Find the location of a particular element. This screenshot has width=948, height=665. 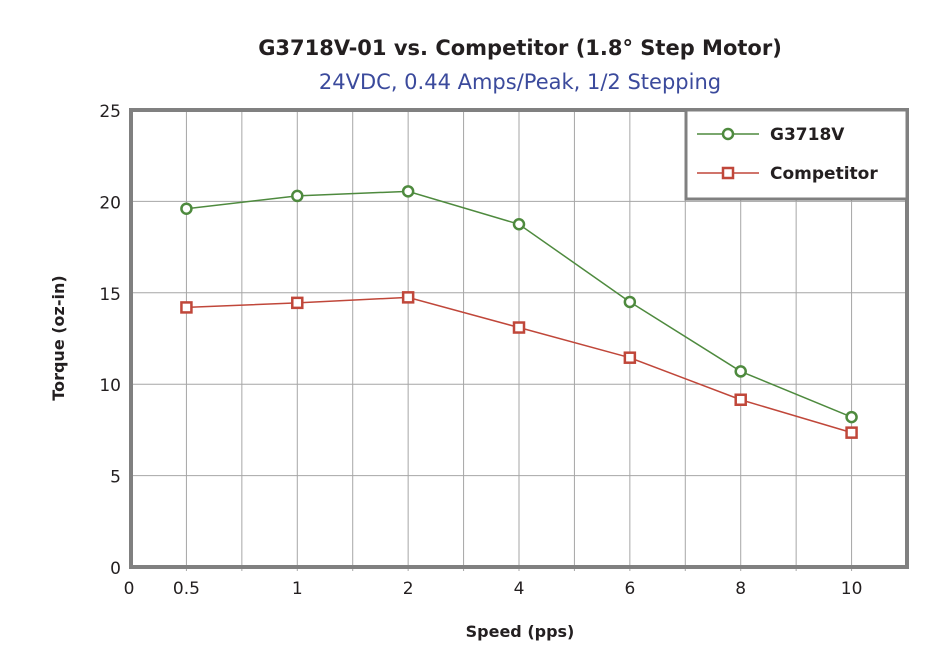

legend-label: G3718V is located at coordinates (807, 135).